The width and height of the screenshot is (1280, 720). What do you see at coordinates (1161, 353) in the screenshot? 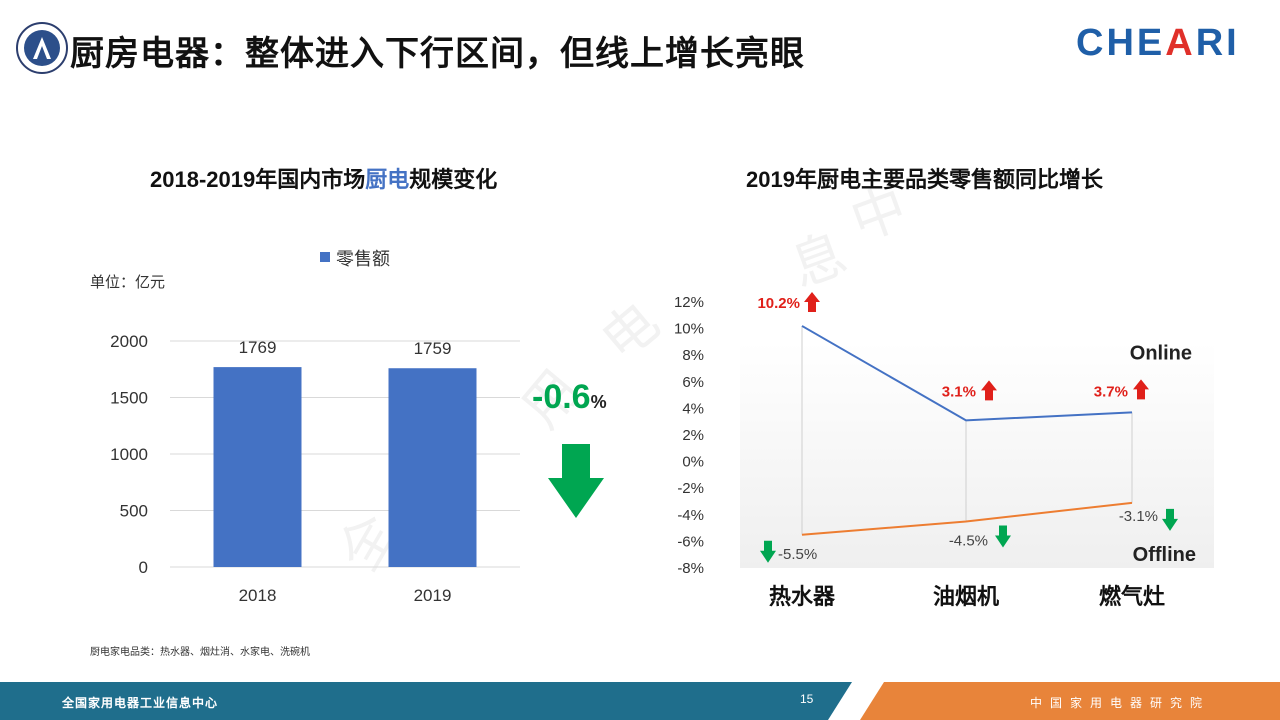
I see `series-label-online: Online` at bounding box center [1161, 353].